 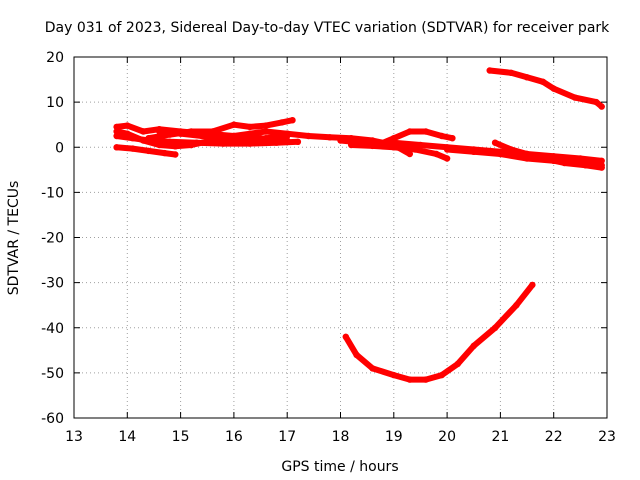 What do you see at coordinates (339, 467) in the screenshot?
I see `x-axis-label: GPS time / hours` at bounding box center [339, 467].